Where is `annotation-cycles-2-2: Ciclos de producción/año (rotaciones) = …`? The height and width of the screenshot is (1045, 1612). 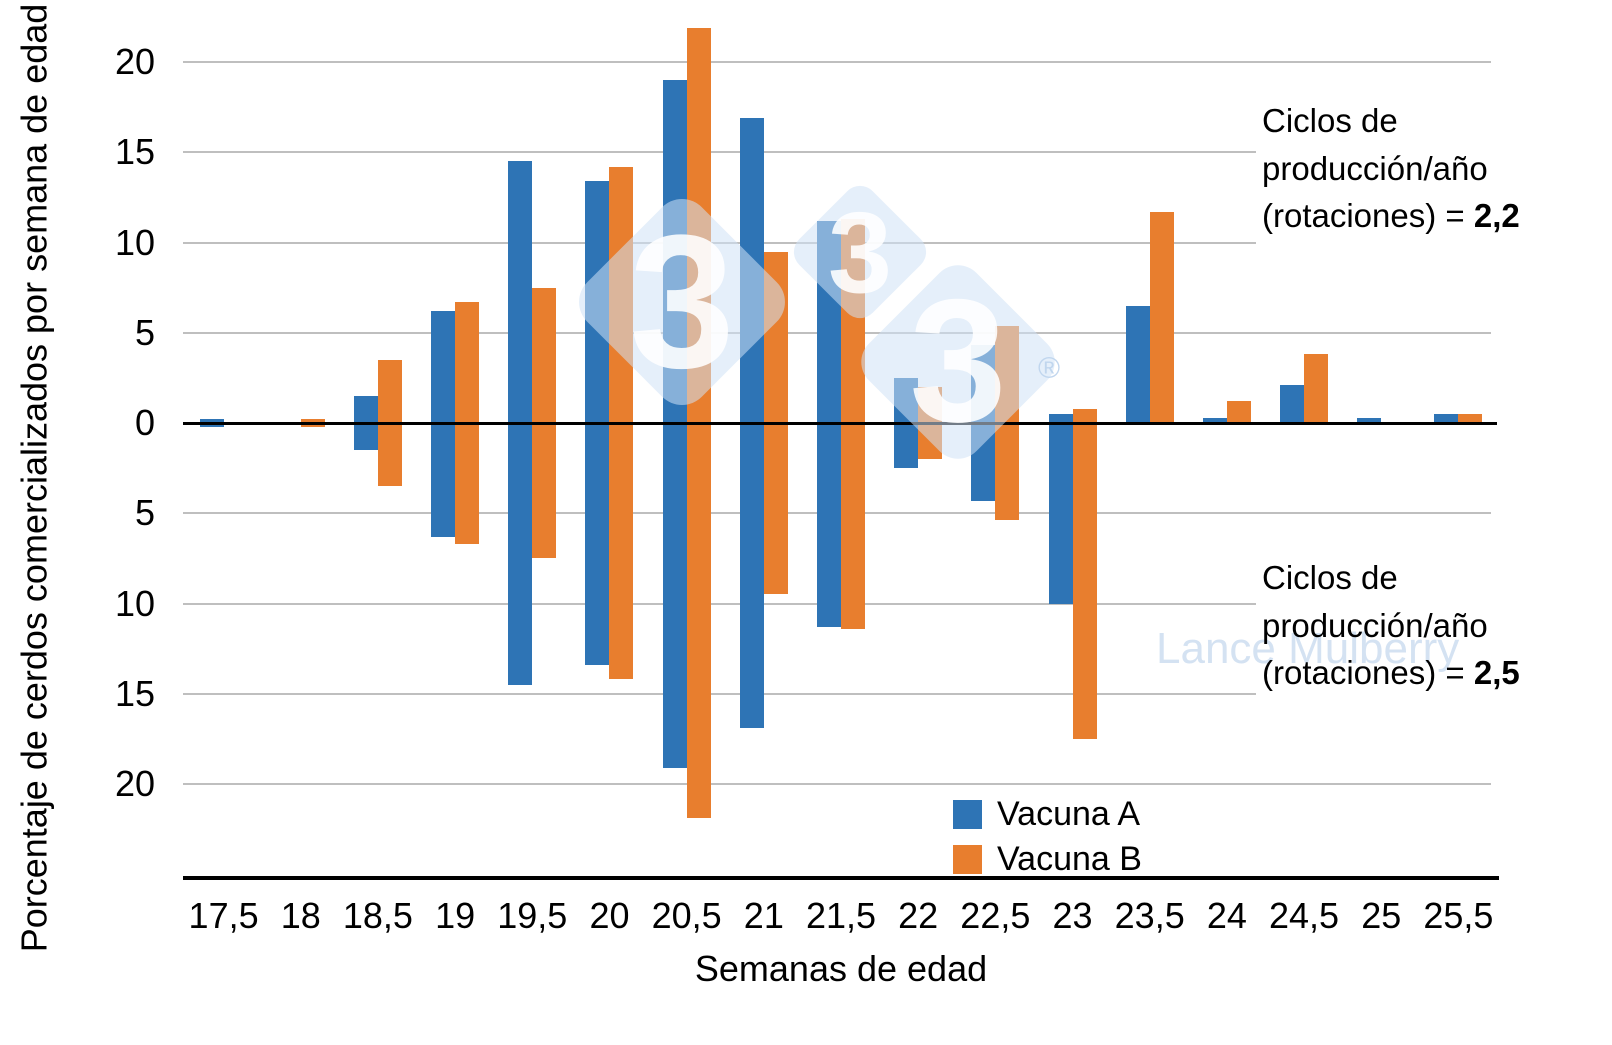 annotation-cycles-2-2: Ciclos de producción/año (rotaciones) = … is located at coordinates (1432, 168).